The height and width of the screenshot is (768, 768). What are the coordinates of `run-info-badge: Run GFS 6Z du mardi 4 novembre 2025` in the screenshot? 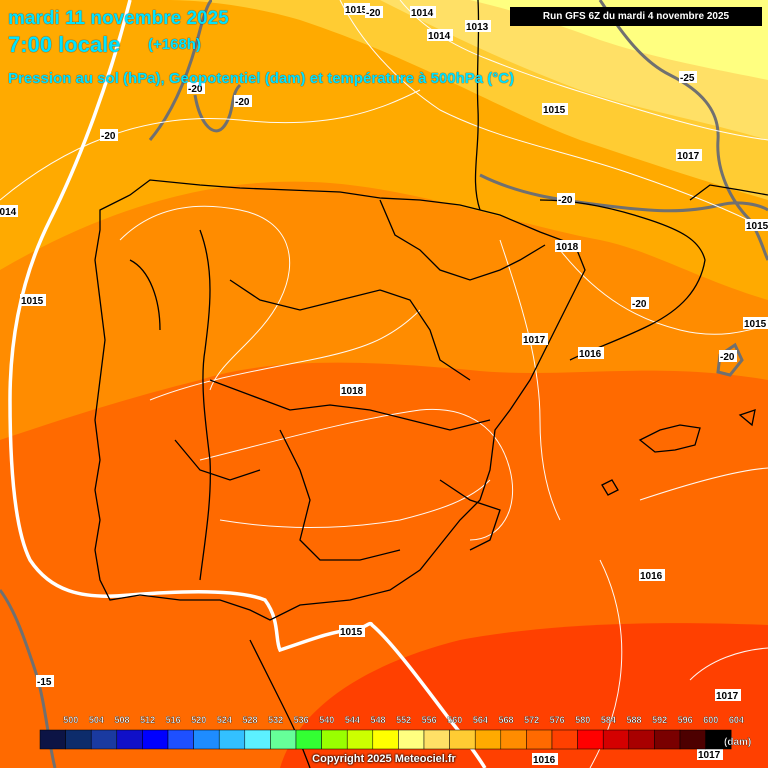 It's located at (636, 16).